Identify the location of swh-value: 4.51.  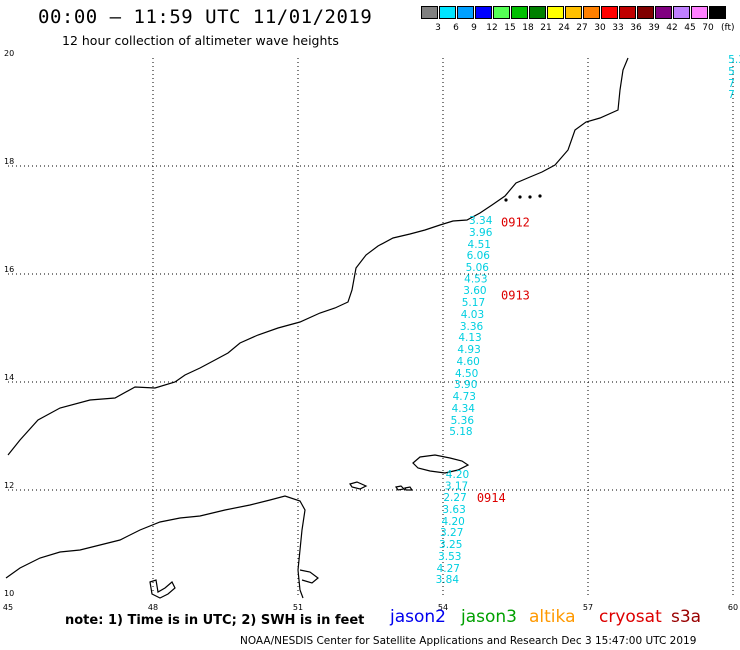
(479, 245).